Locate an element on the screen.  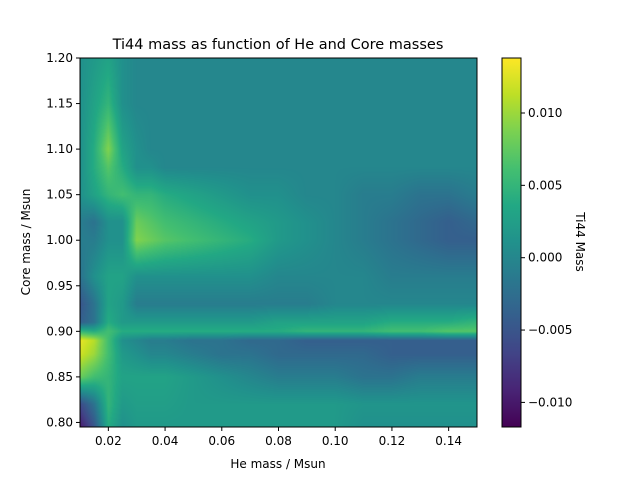
y-tick-label: 0.80 is located at coordinates (59, 422).